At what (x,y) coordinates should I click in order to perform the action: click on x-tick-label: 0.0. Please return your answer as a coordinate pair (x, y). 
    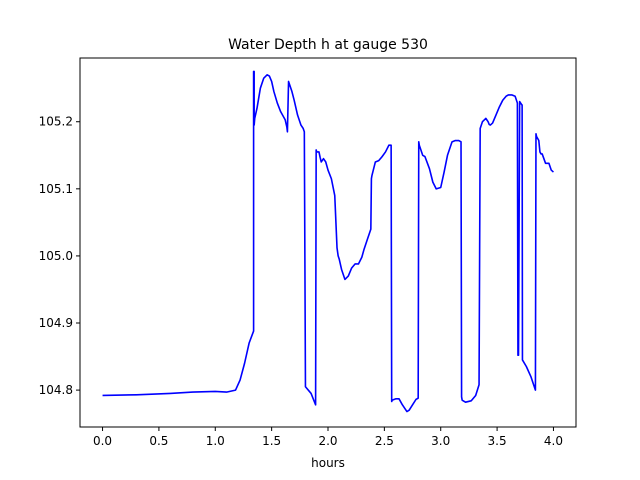
    Looking at the image, I should click on (102, 441).